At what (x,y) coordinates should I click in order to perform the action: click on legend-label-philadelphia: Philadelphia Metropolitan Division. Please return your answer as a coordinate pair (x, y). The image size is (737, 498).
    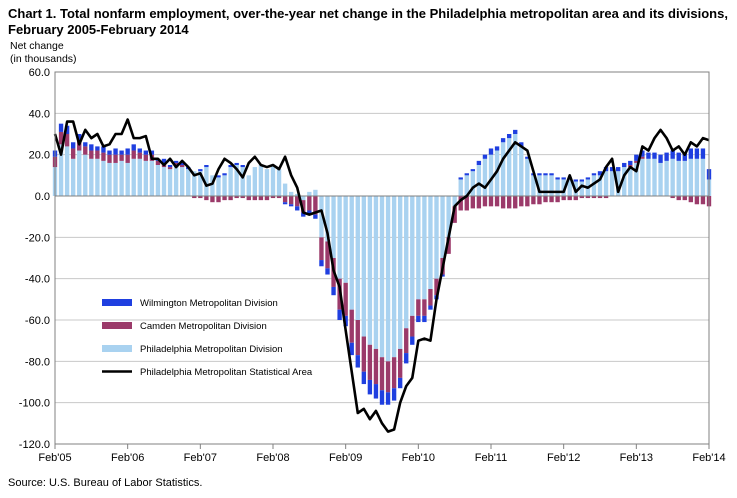
    Looking at the image, I should click on (211, 349).